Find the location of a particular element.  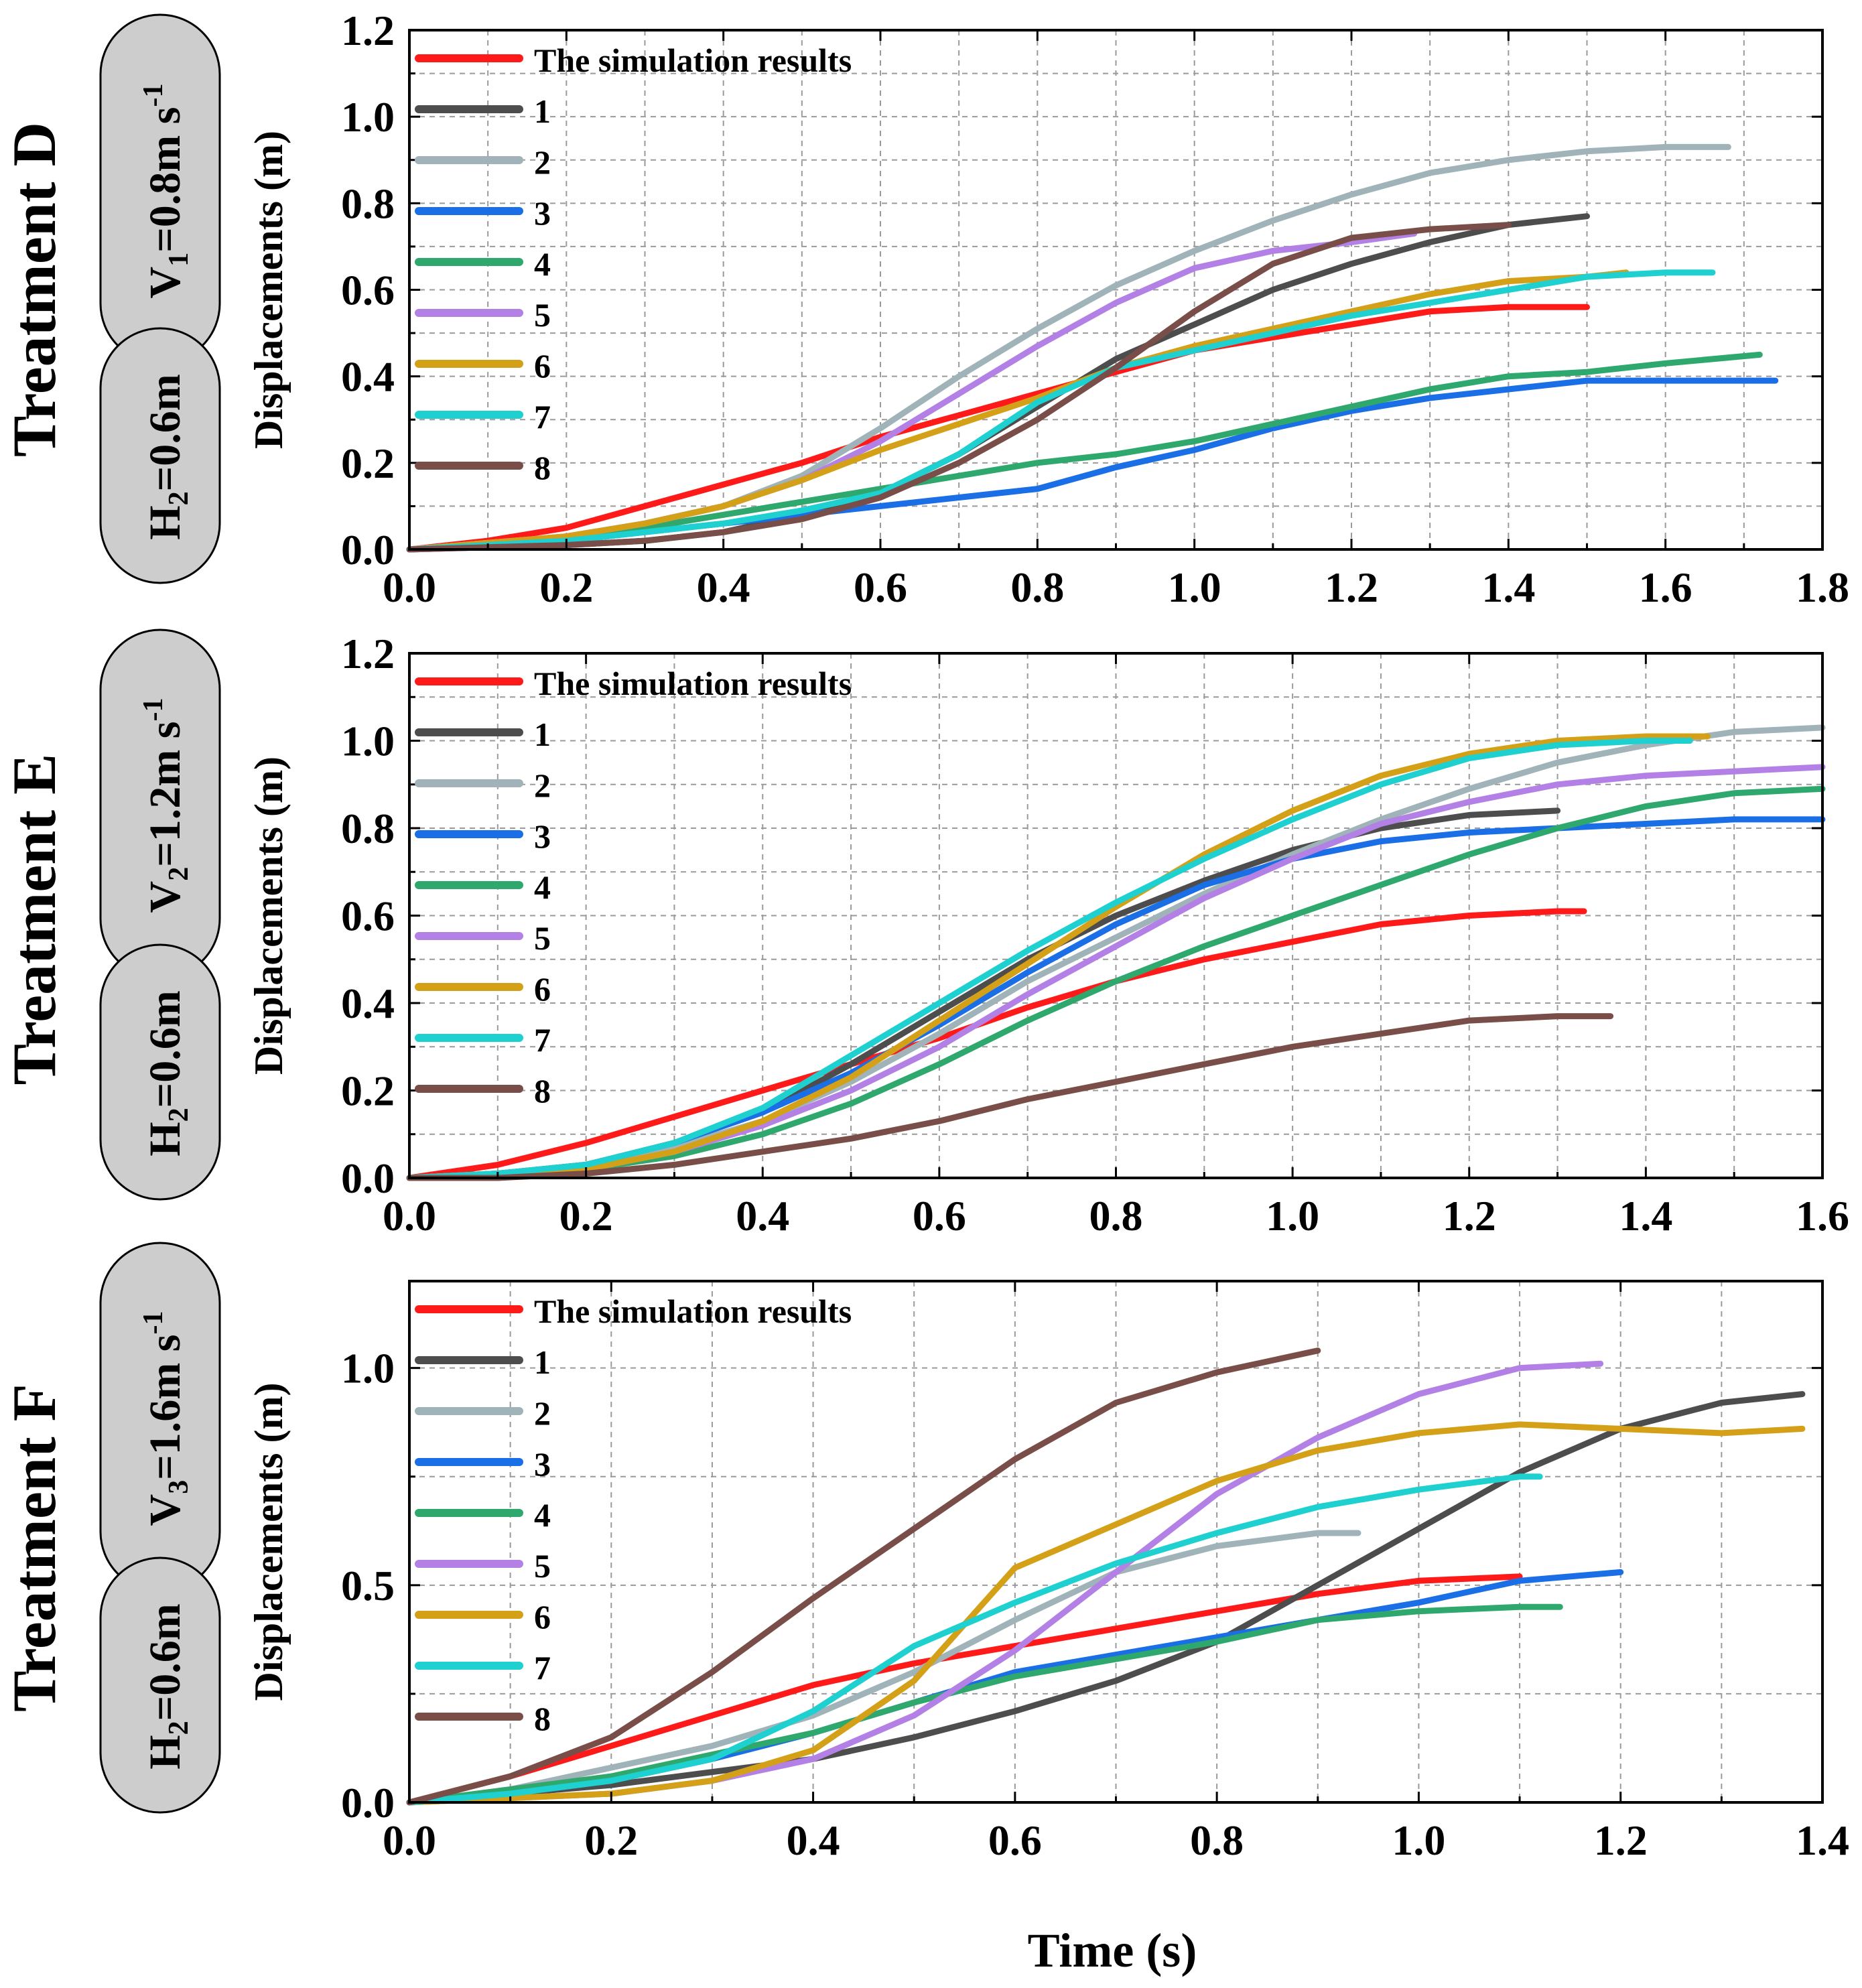

panel-e-height-pill is located at coordinates (160, 1072).